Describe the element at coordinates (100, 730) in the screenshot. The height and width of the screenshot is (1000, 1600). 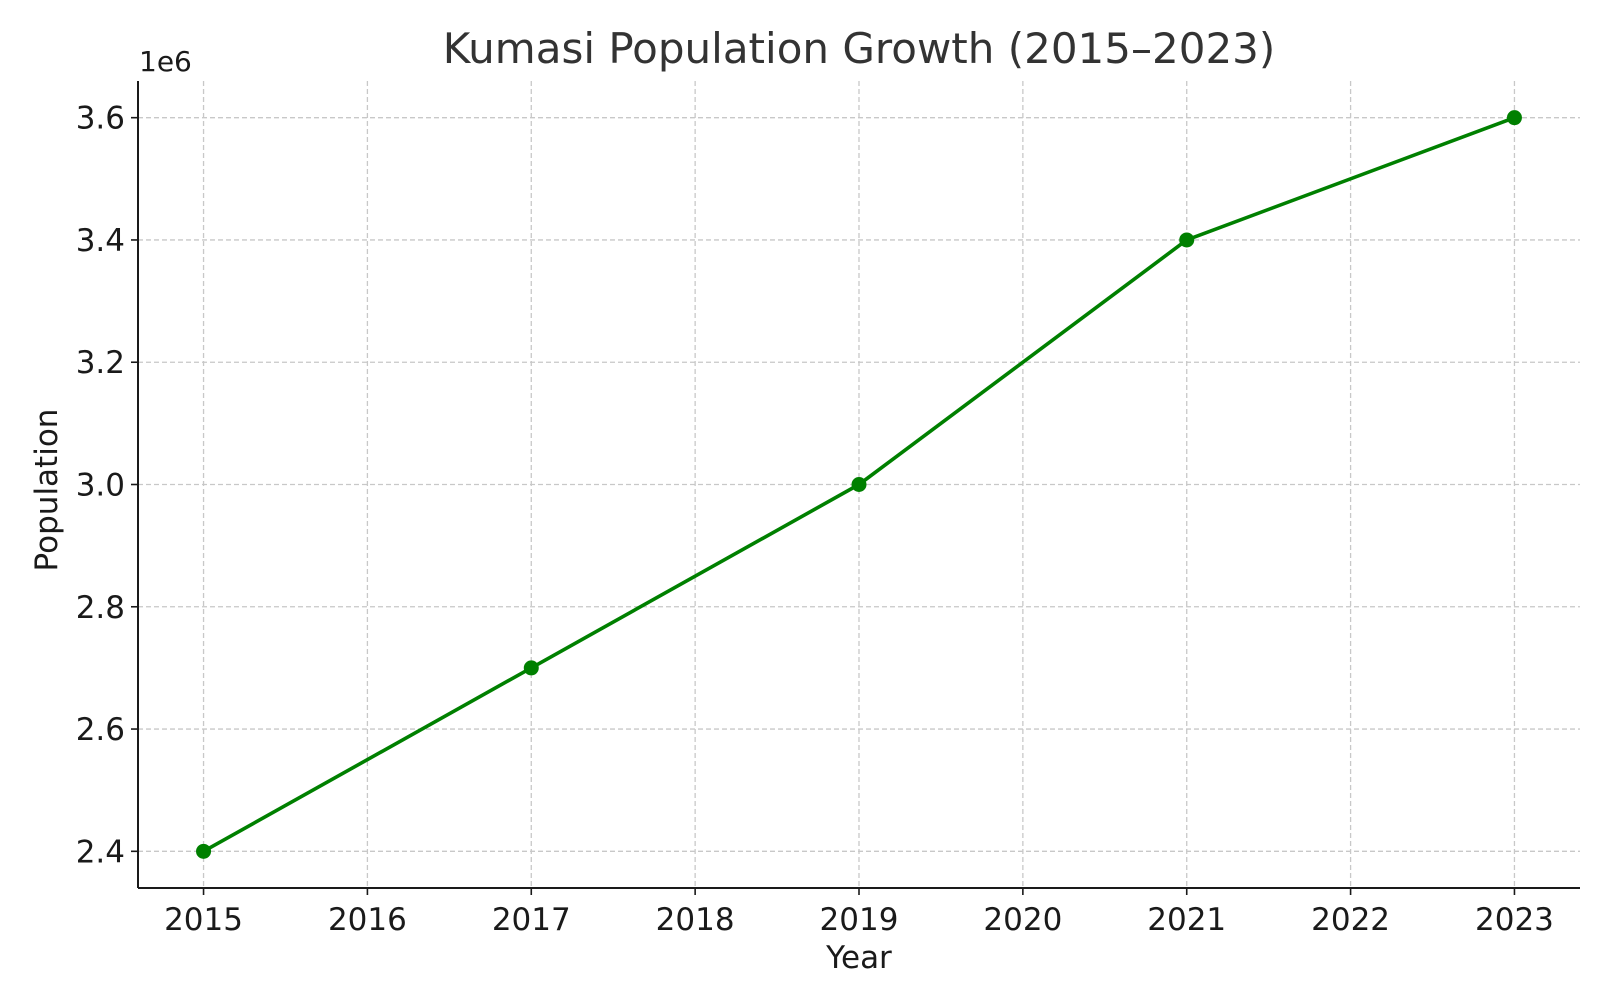
I see `y-tick-label: 2.6` at that location.